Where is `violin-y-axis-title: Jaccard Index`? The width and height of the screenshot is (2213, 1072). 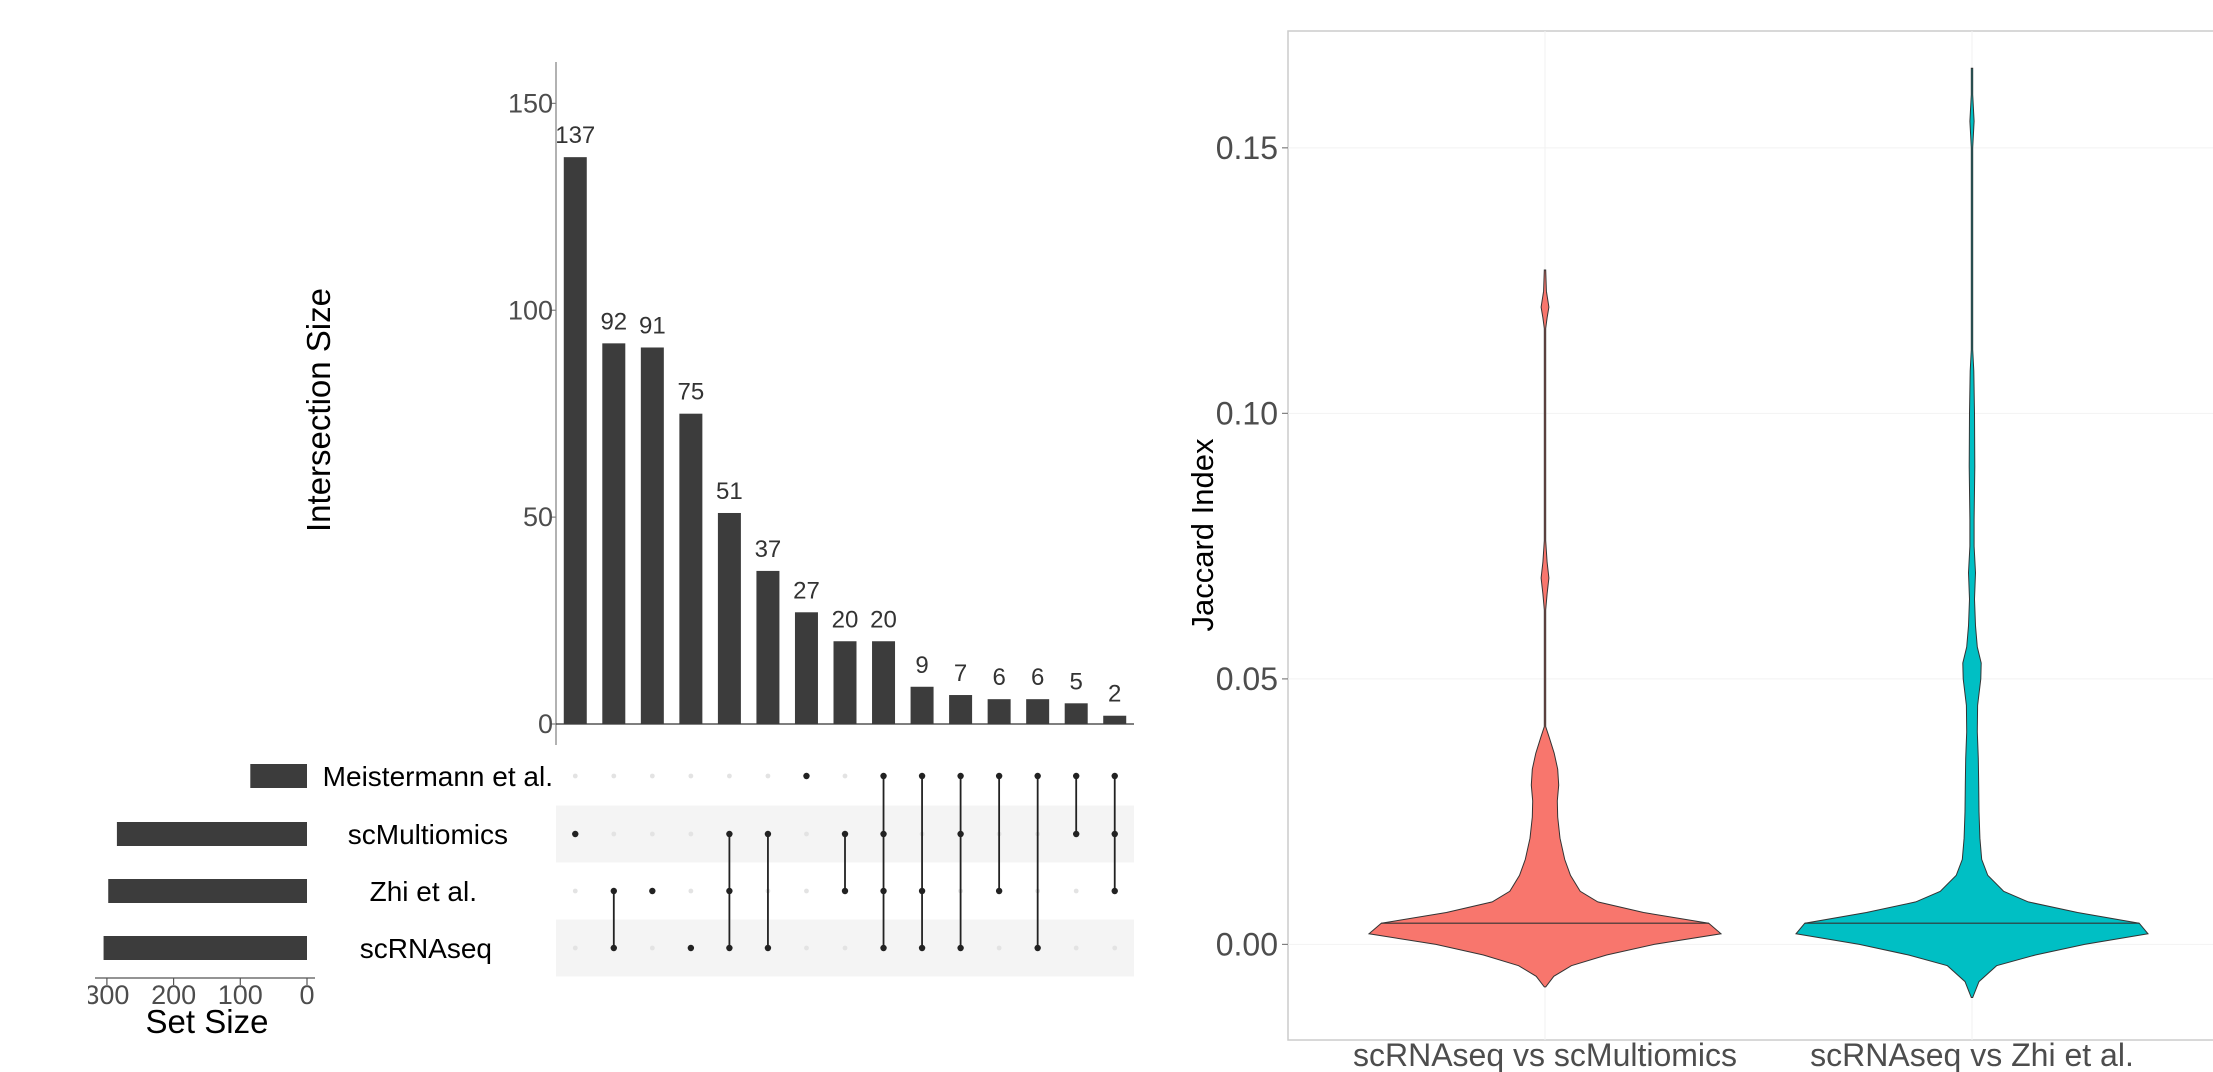
violin-y-axis-title: Jaccard Index is located at coordinates (1202, 534).